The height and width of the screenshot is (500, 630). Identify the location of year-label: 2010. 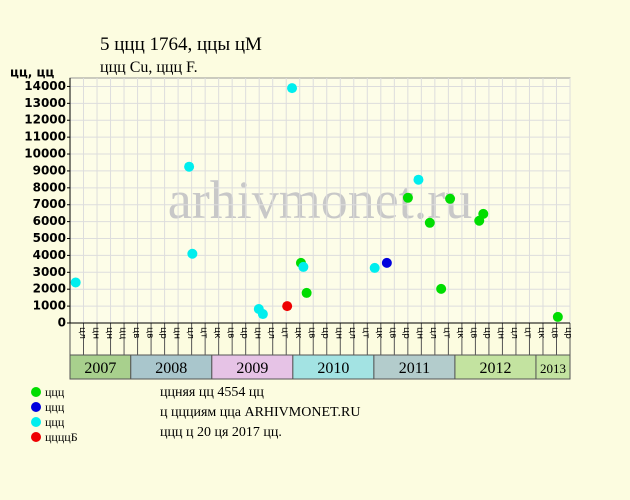
(333, 368).